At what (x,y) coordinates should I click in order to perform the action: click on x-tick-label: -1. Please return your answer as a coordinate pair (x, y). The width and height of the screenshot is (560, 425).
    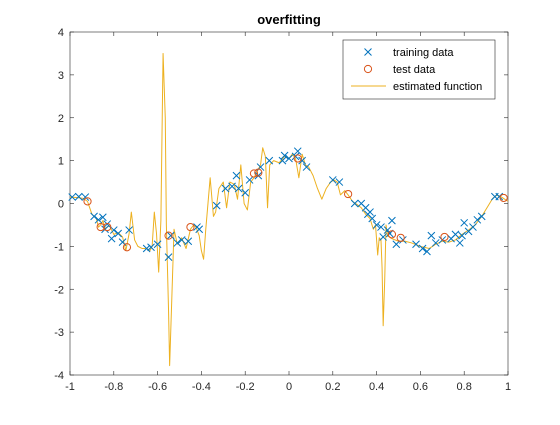
    Looking at the image, I should click on (70, 387).